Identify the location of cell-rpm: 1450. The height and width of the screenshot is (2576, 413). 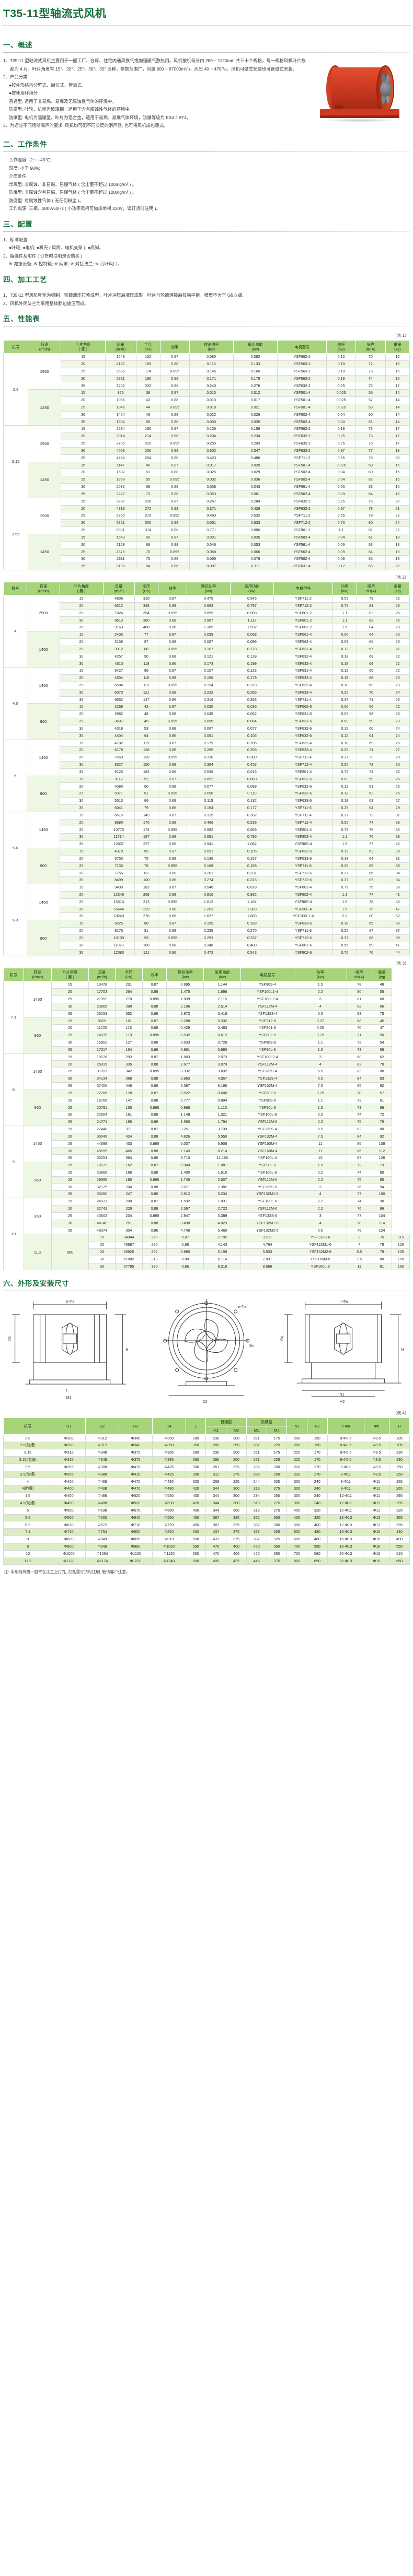
(43, 902).